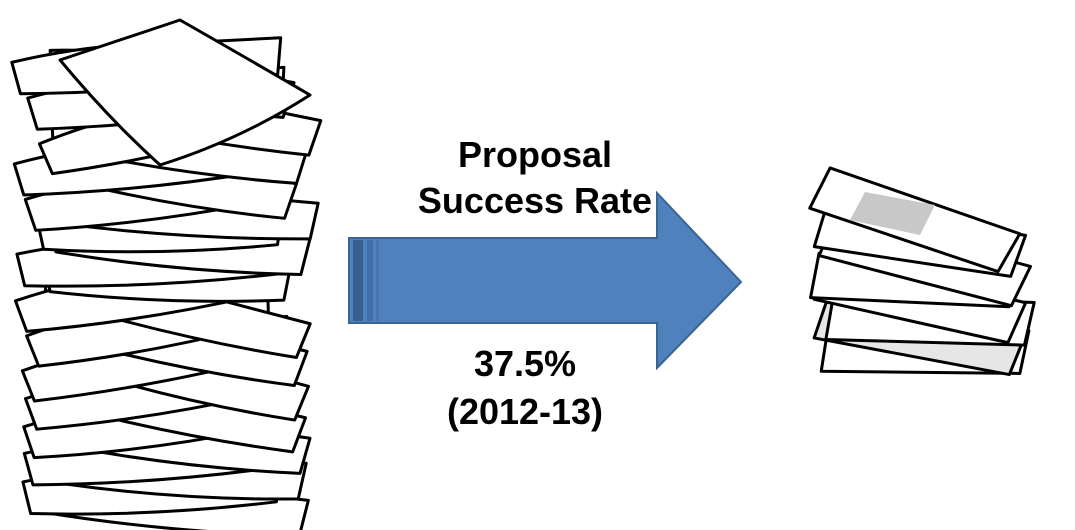 This screenshot has height=530, width=1075. I want to click on success-rate-period: (2012-13), so click(525, 411).